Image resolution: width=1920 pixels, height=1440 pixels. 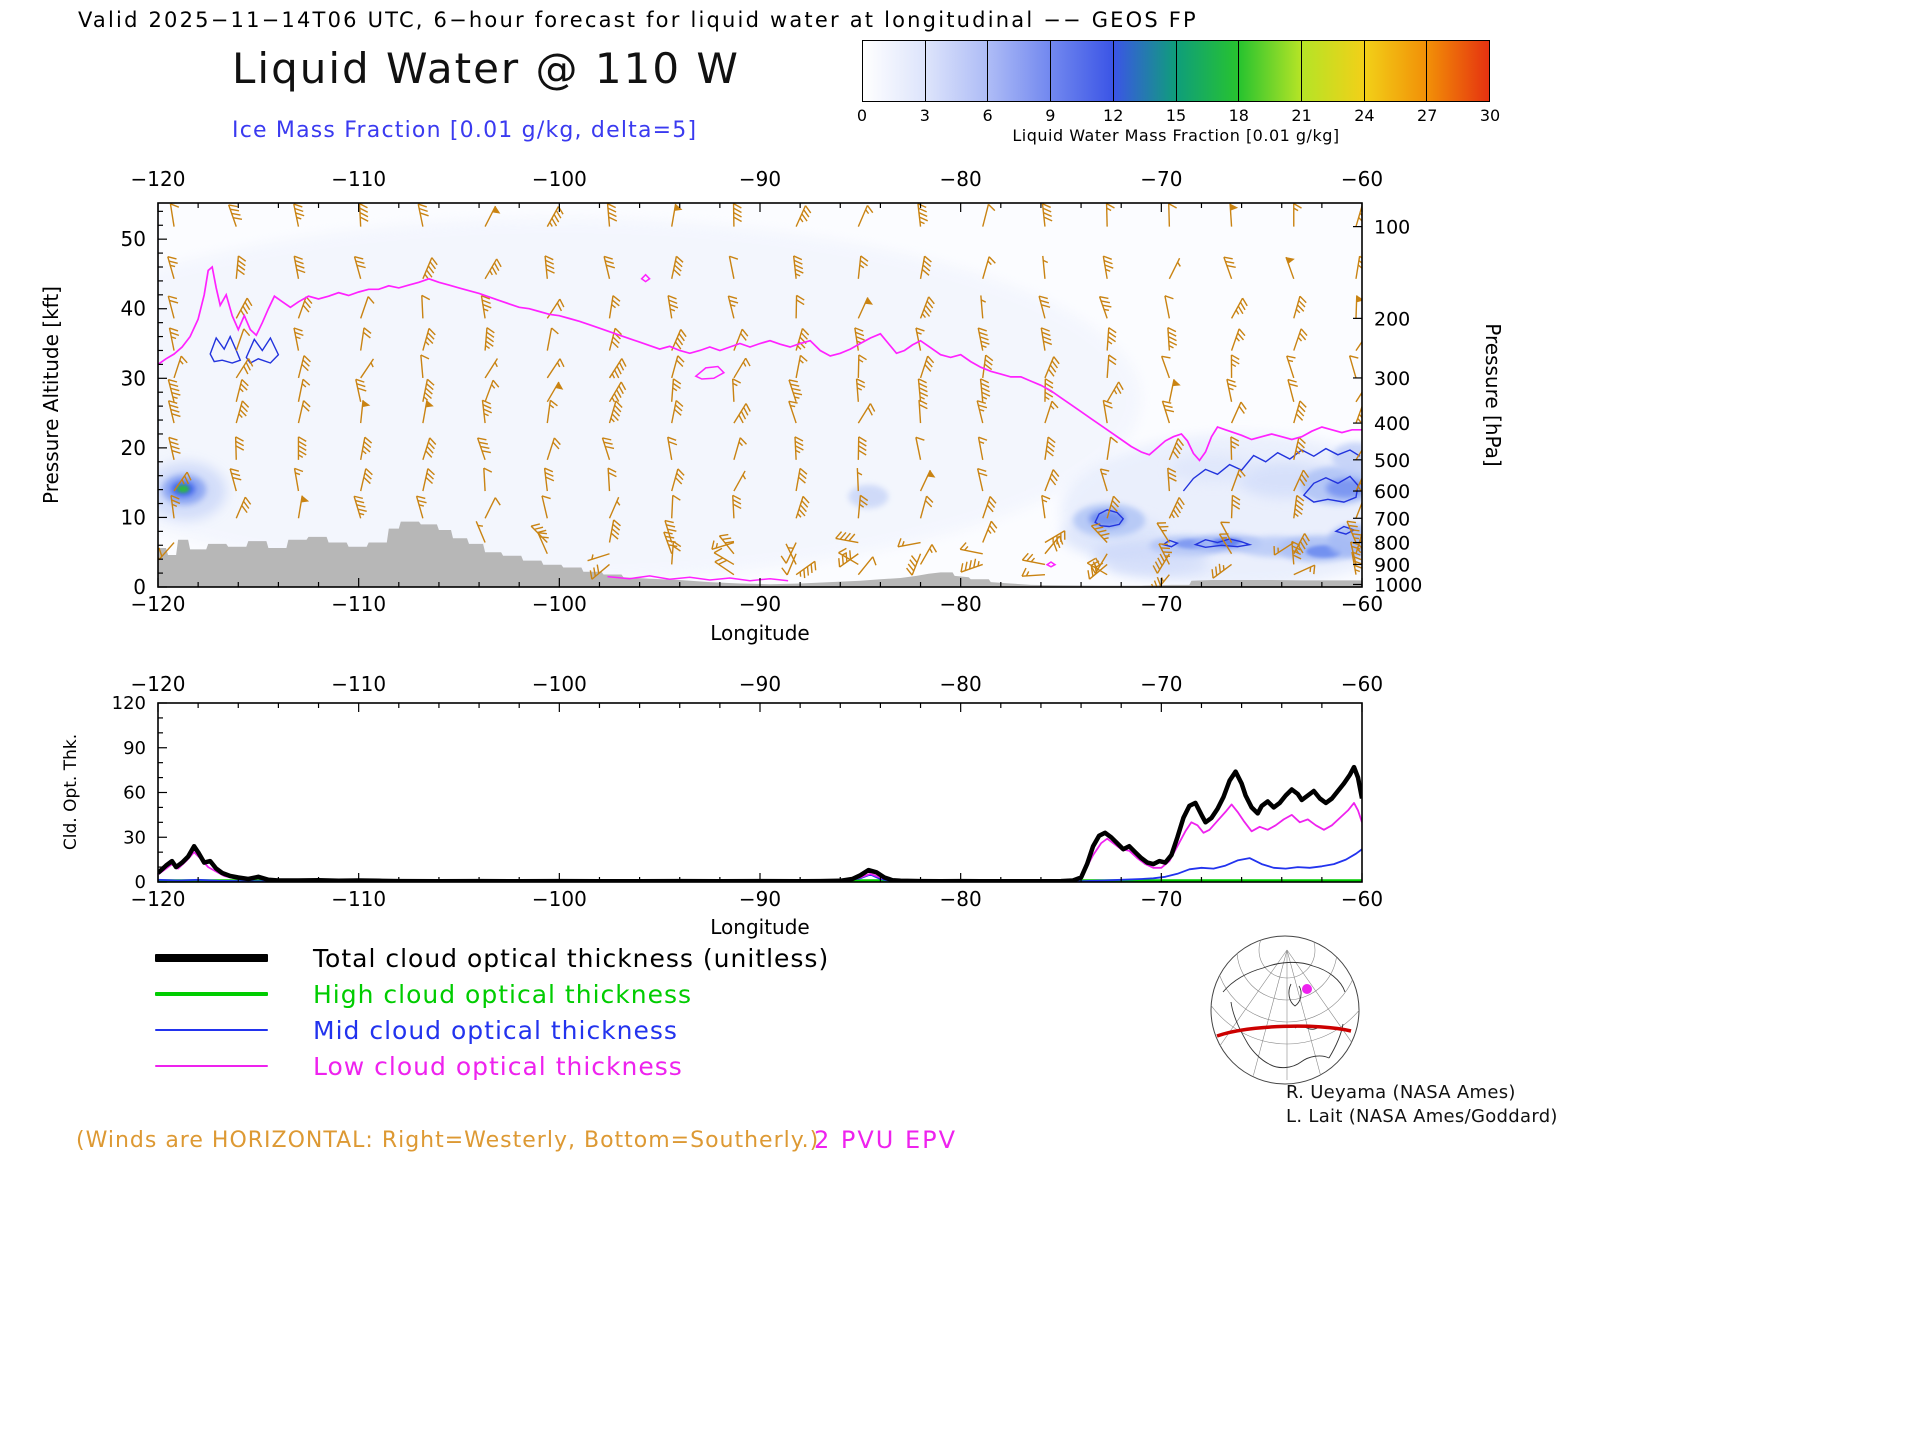 I want to click on credit-line-2: L. Lait (NASA Ames/Goddard), so click(x=1422, y=1116).